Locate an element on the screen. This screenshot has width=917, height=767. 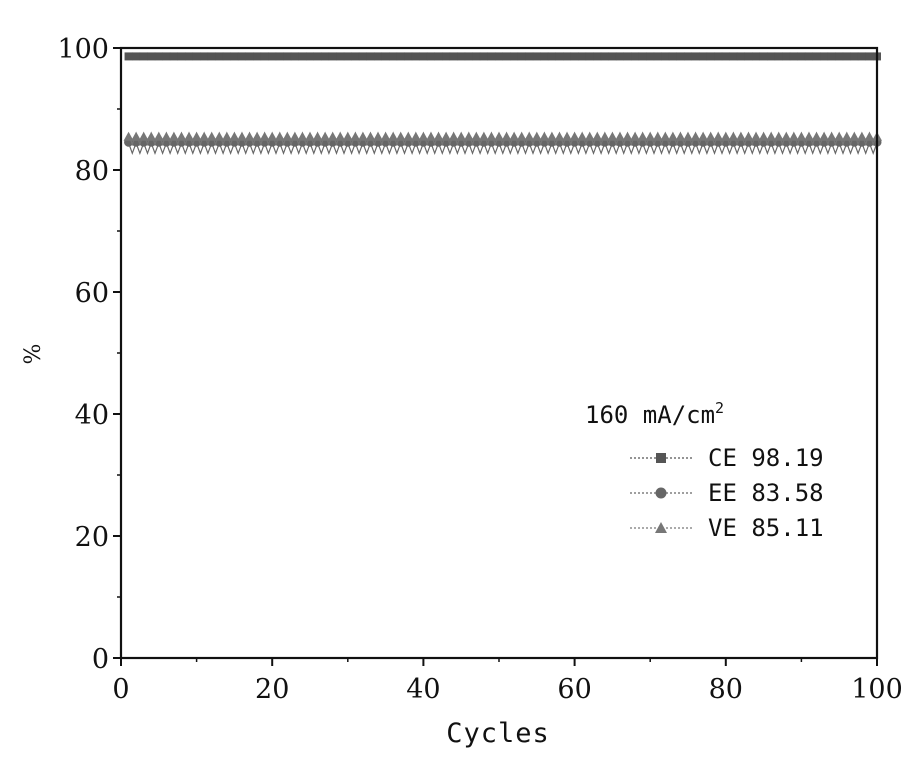
legend: 160 mA/cm2 CE 98.19 EE 83.58 VE 85.11 is located at coordinates (704, 470).